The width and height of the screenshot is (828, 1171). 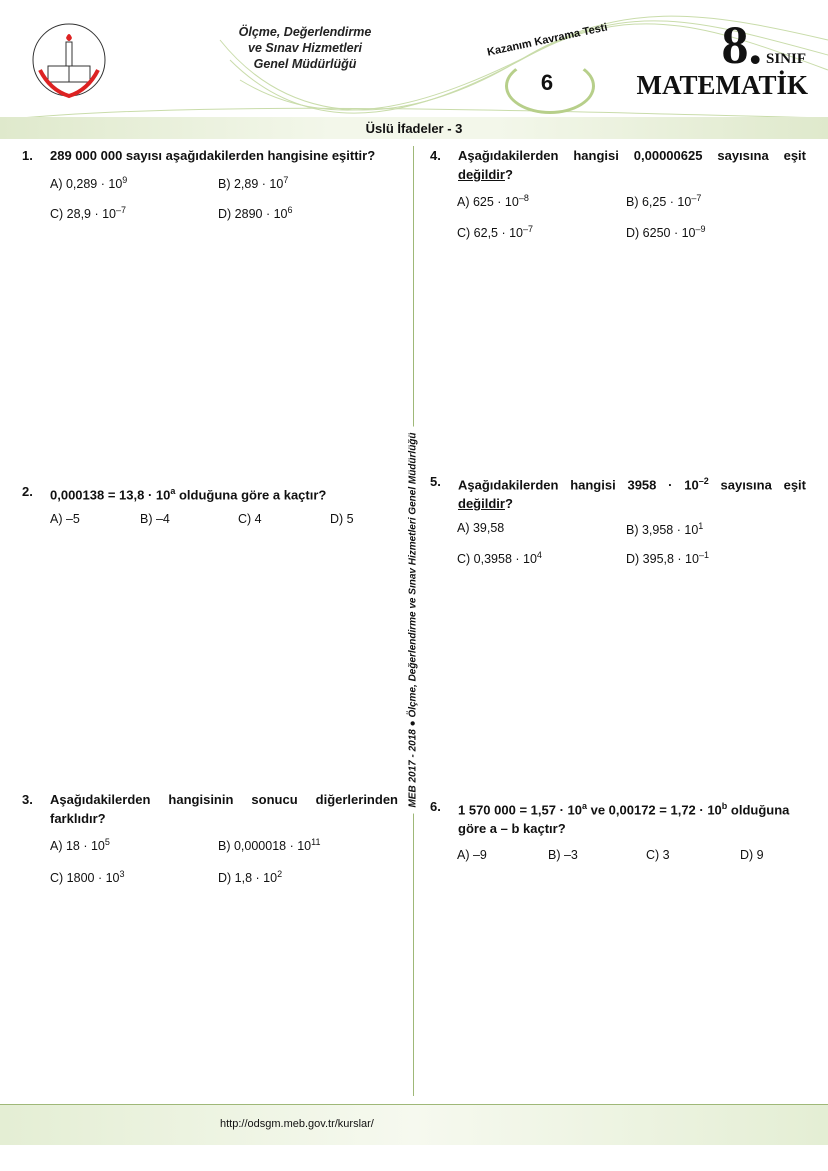 What do you see at coordinates (414, 1104) in the screenshot?
I see `footer-line` at bounding box center [414, 1104].